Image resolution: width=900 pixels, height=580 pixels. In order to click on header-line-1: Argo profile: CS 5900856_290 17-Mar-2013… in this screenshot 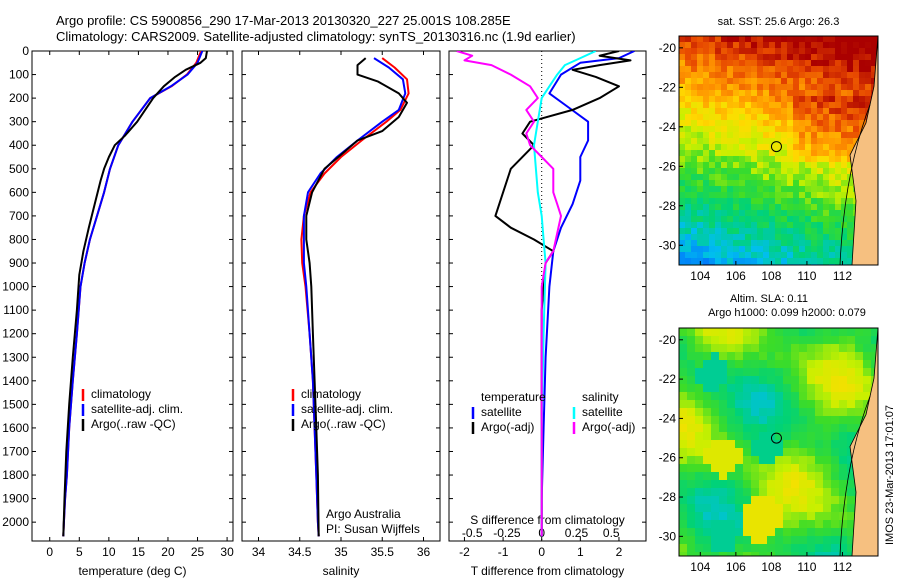, I will do `click(283, 20)`.